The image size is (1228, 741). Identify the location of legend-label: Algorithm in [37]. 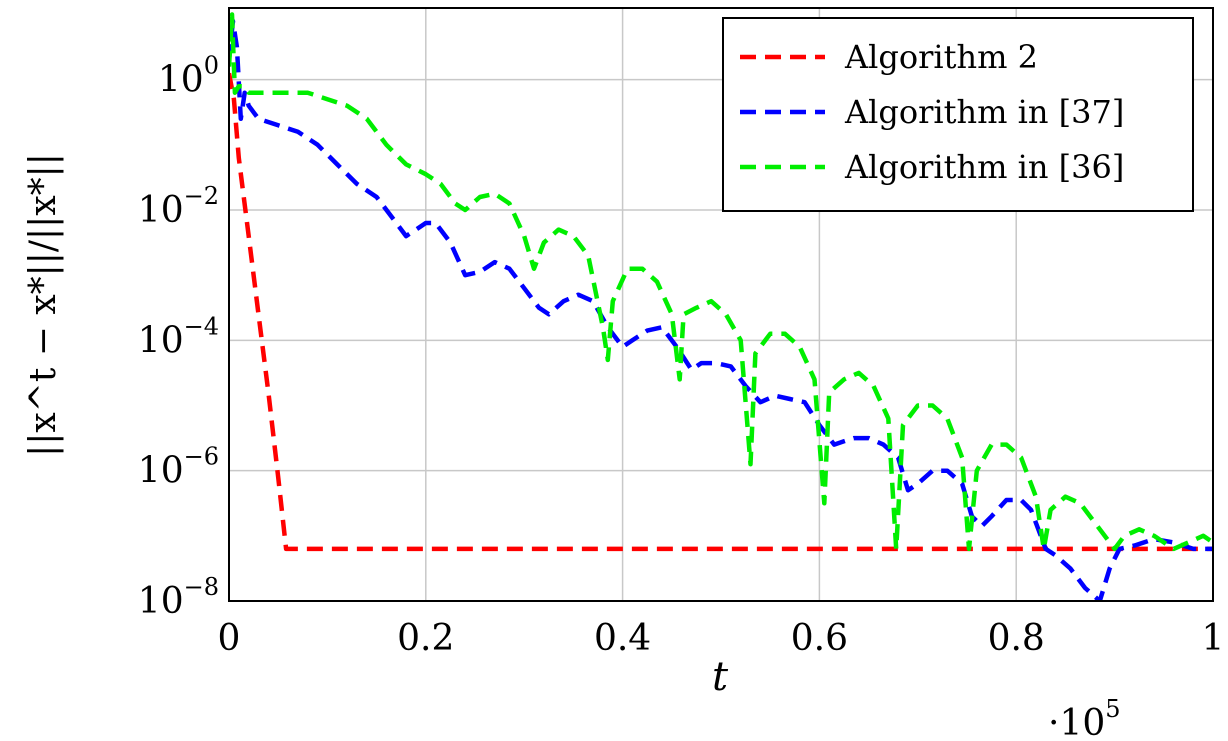
(984, 112).